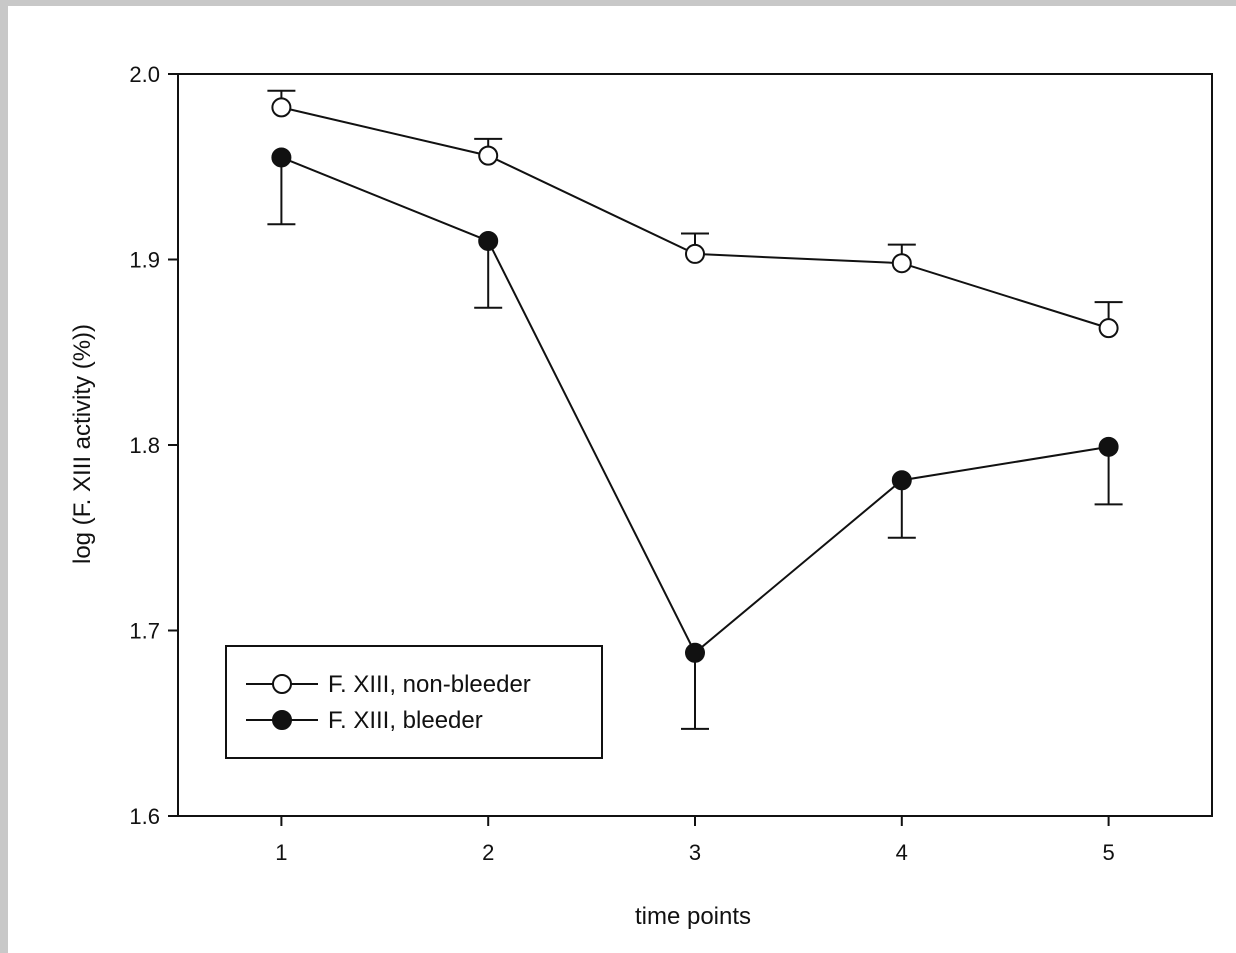 Image resolution: width=1236 pixels, height=953 pixels. I want to click on y-tick-label: 2.0, so click(144, 74).